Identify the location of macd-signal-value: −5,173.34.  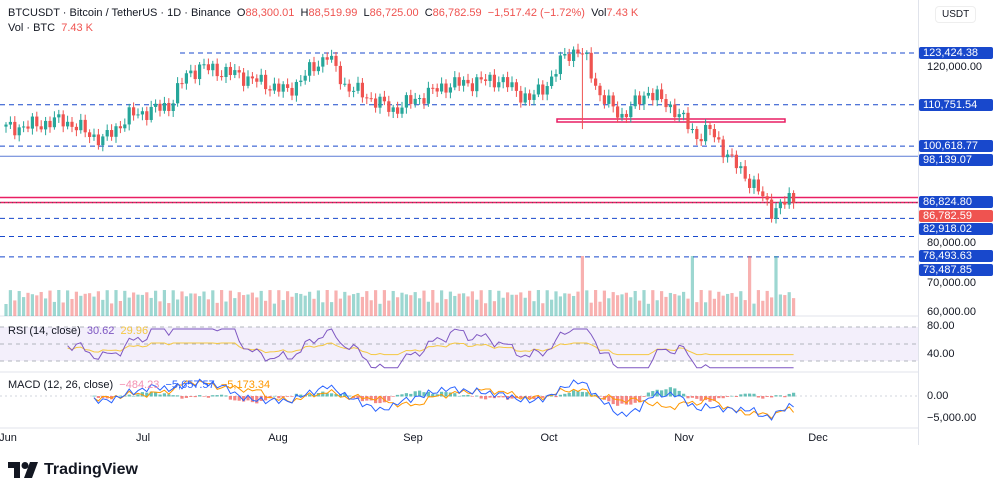
(245, 385).